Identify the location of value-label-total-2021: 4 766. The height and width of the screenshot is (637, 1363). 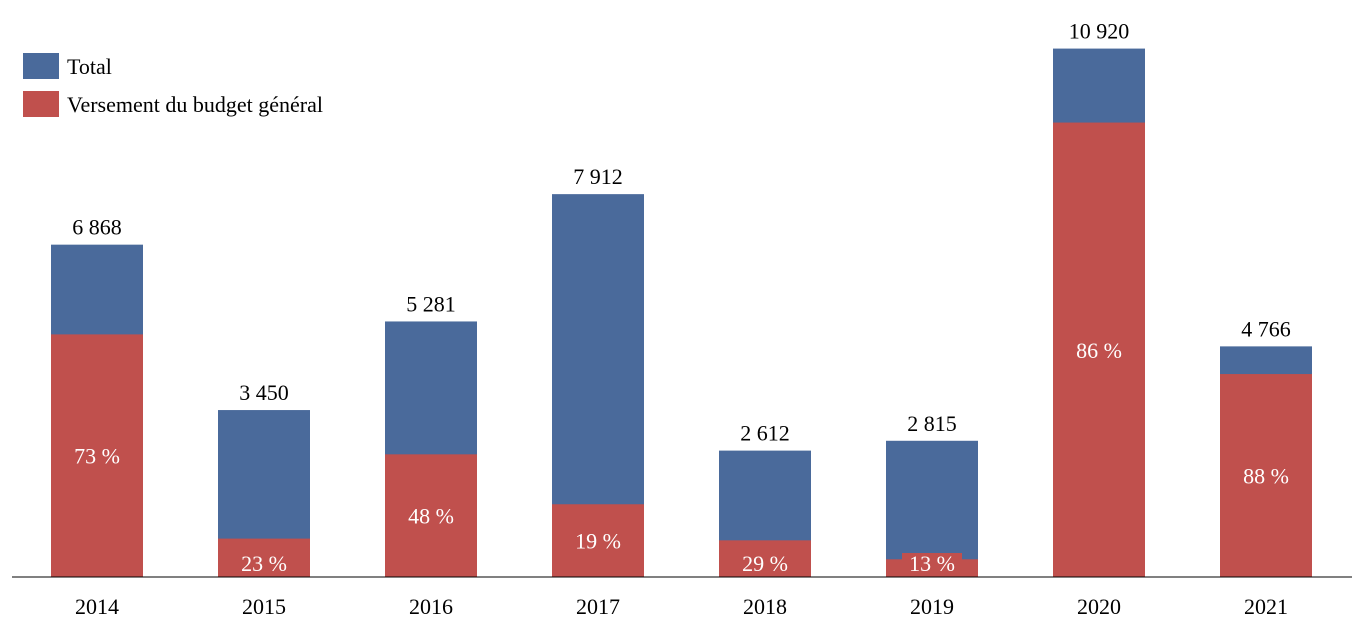
(1266, 328).